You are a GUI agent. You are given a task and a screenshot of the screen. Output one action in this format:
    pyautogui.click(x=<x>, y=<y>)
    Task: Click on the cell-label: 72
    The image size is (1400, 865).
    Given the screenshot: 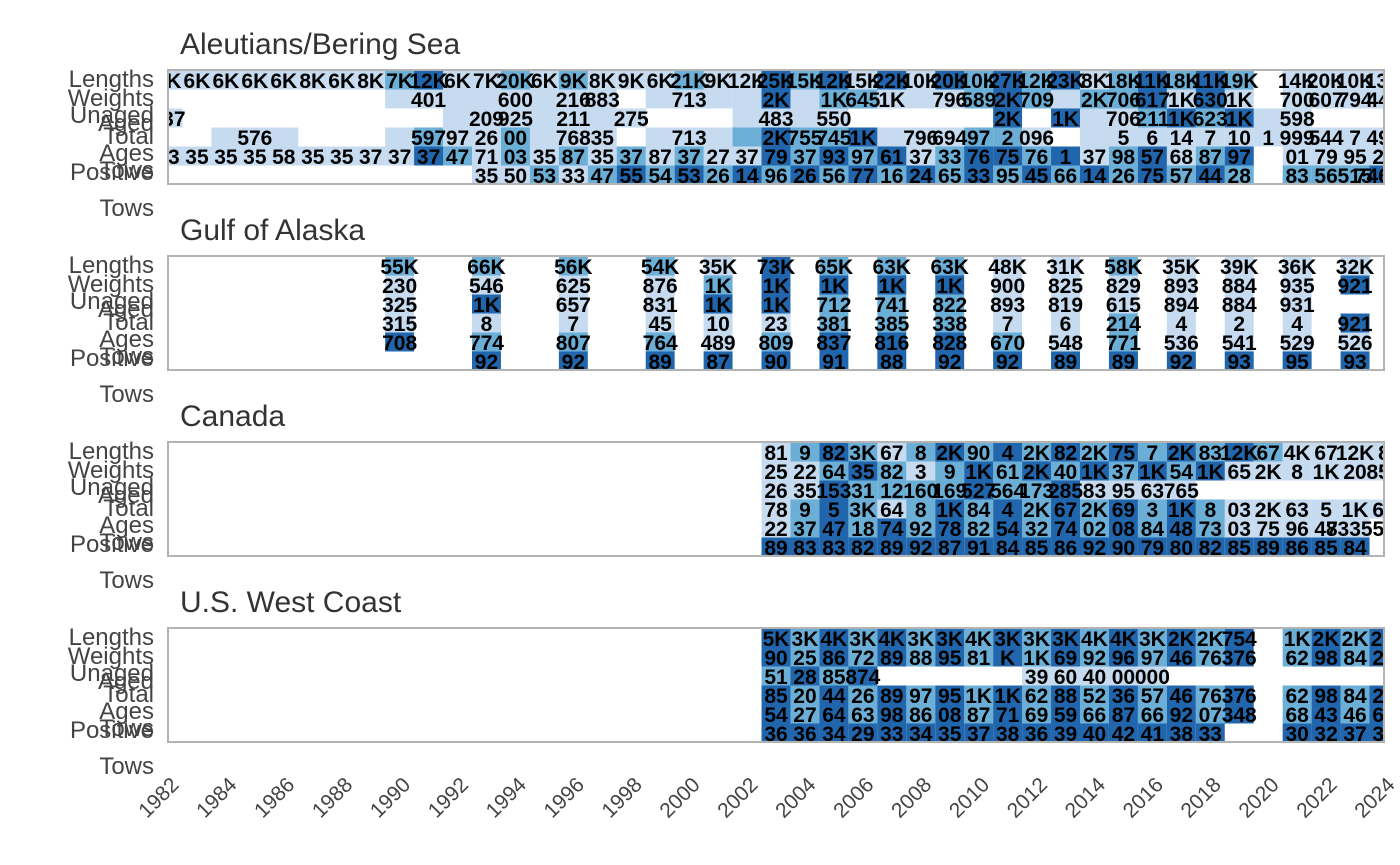 What is the action you would take?
    pyautogui.click(x=862, y=658)
    